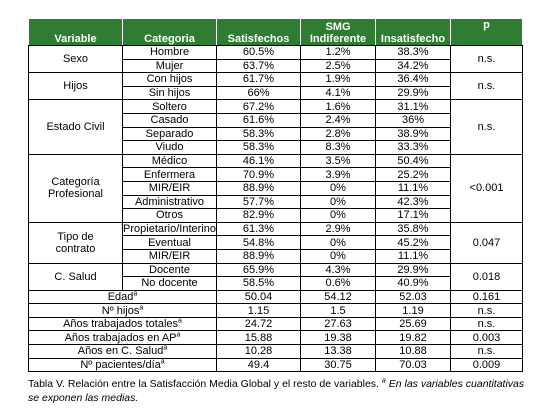 Image resolution: width=540 pixels, height=420 pixels. I want to click on value-cell: 10.28, so click(258, 351).